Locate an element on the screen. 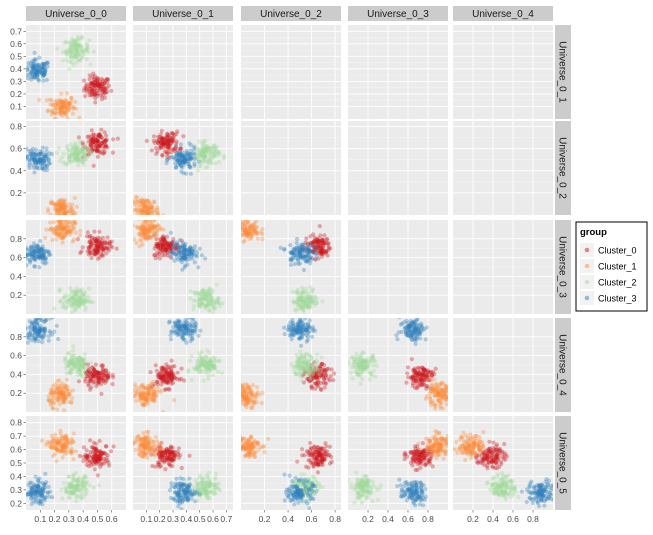 This screenshot has width=653, height=535. y-tick-label: 0.4 is located at coordinates (16, 276).